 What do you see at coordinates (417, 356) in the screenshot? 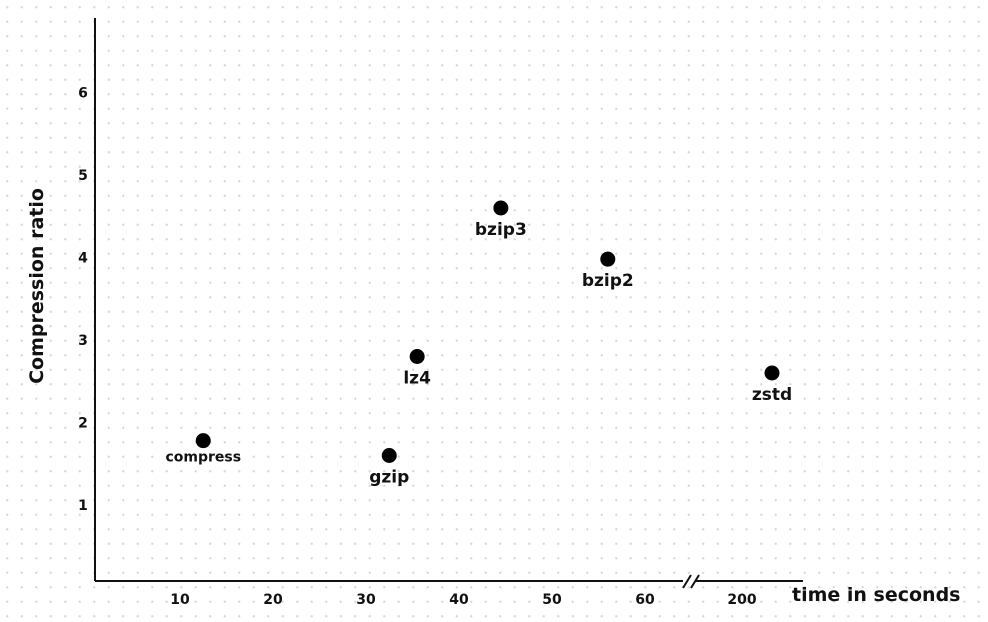
I see `data-point-lz4` at bounding box center [417, 356].